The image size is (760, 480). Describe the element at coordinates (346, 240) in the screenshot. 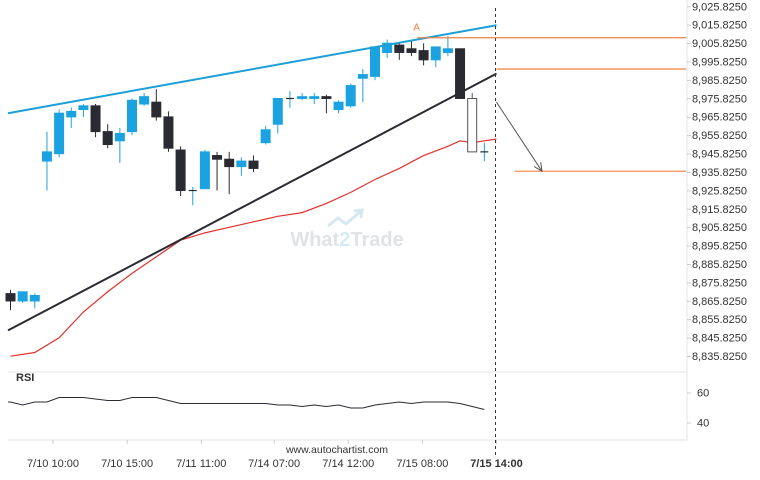

I see `watermark-text: What2Trade` at that location.